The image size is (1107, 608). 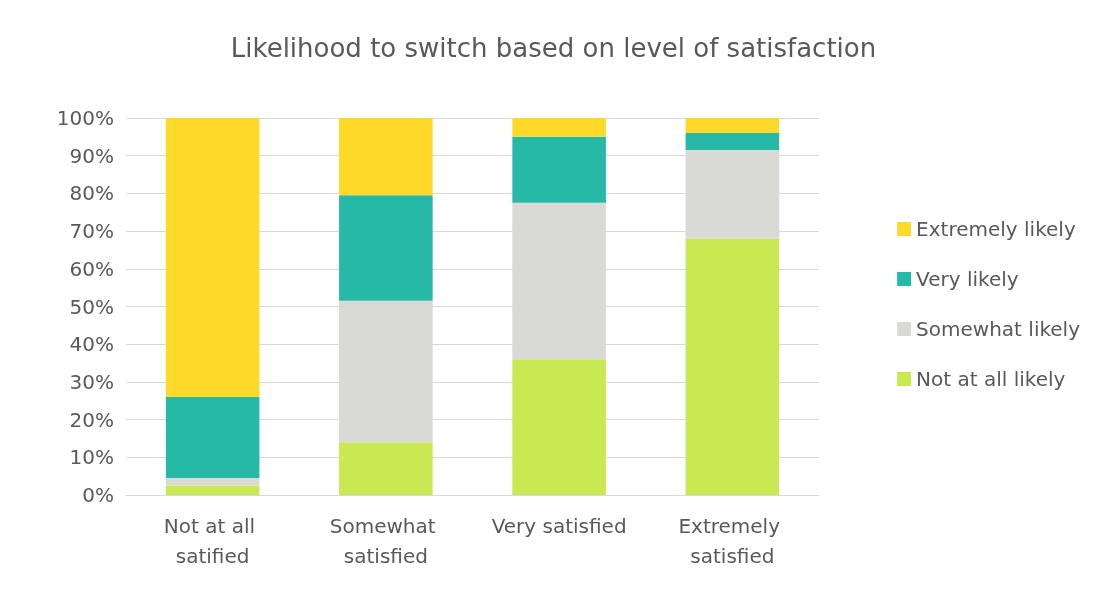 I want to click on y-tick-label: 100%, so click(x=85, y=118).